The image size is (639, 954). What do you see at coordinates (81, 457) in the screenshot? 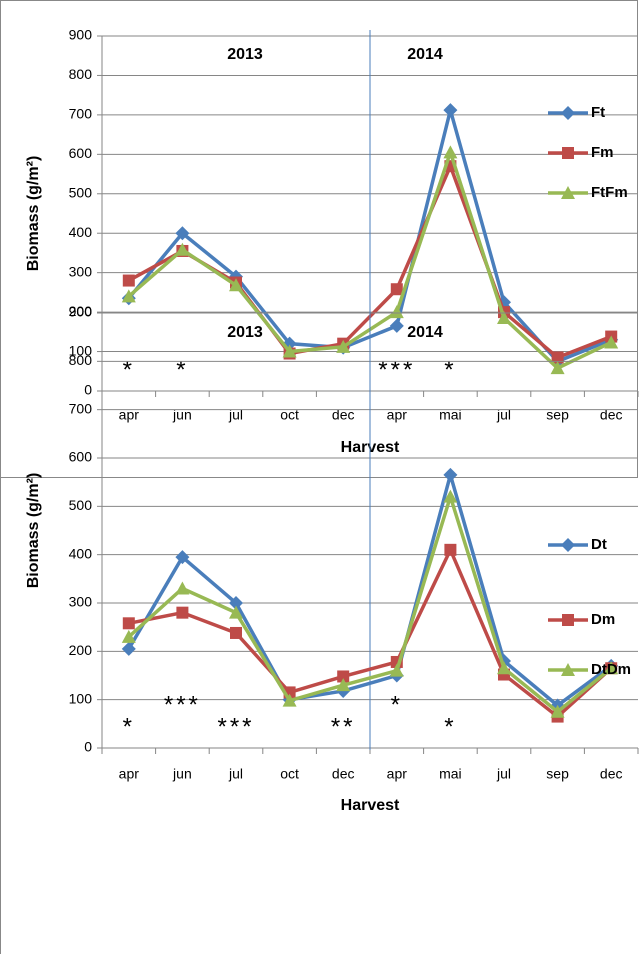
I see `y-tick-label: 600` at bounding box center [81, 457].